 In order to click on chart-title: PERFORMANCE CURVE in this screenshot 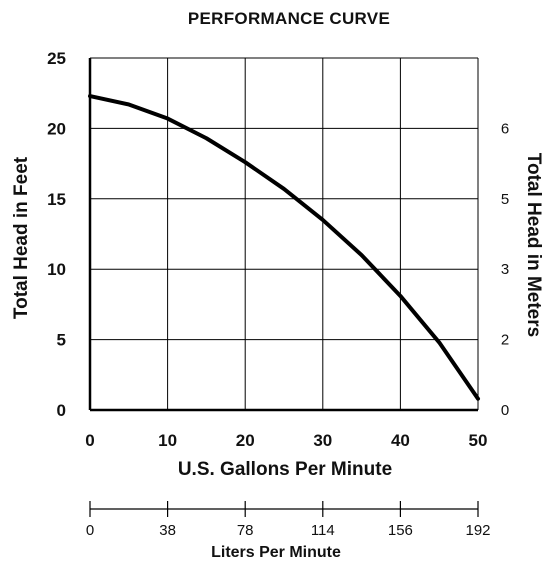, I will do `click(289, 18)`.